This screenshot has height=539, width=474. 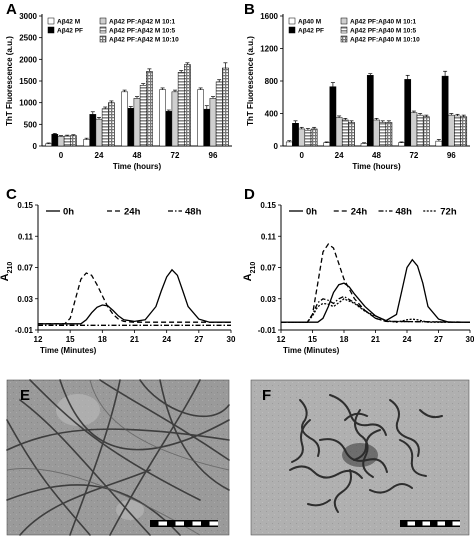 What do you see at coordinates (249, 9) in the screenshot?
I see `panel-label-b: B` at bounding box center [249, 9].